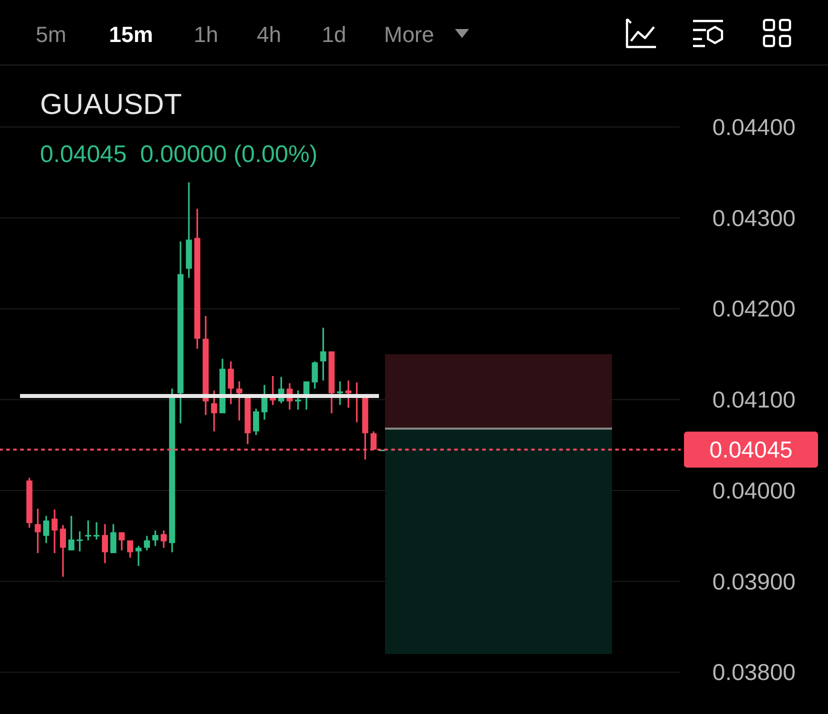 The image size is (828, 714). Describe the element at coordinates (131, 34) in the screenshot. I see `text: 15m` at that location.